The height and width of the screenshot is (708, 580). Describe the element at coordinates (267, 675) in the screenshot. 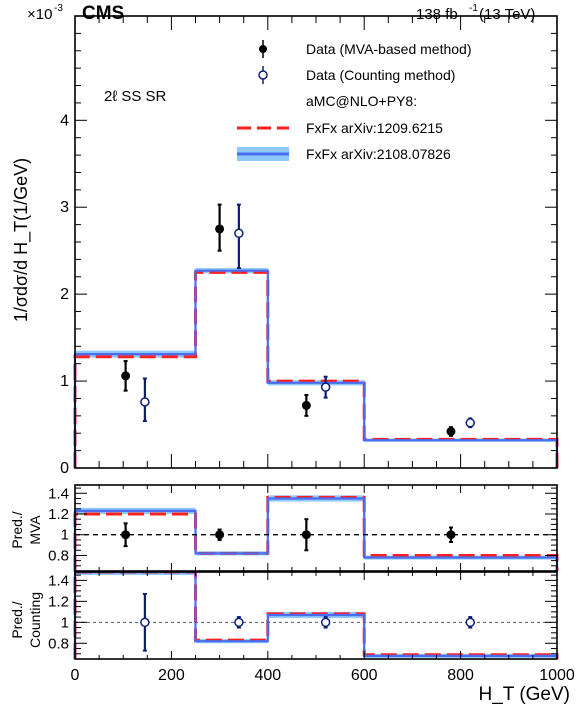

I see `ratio-counting-xtick-label: 400` at that location.